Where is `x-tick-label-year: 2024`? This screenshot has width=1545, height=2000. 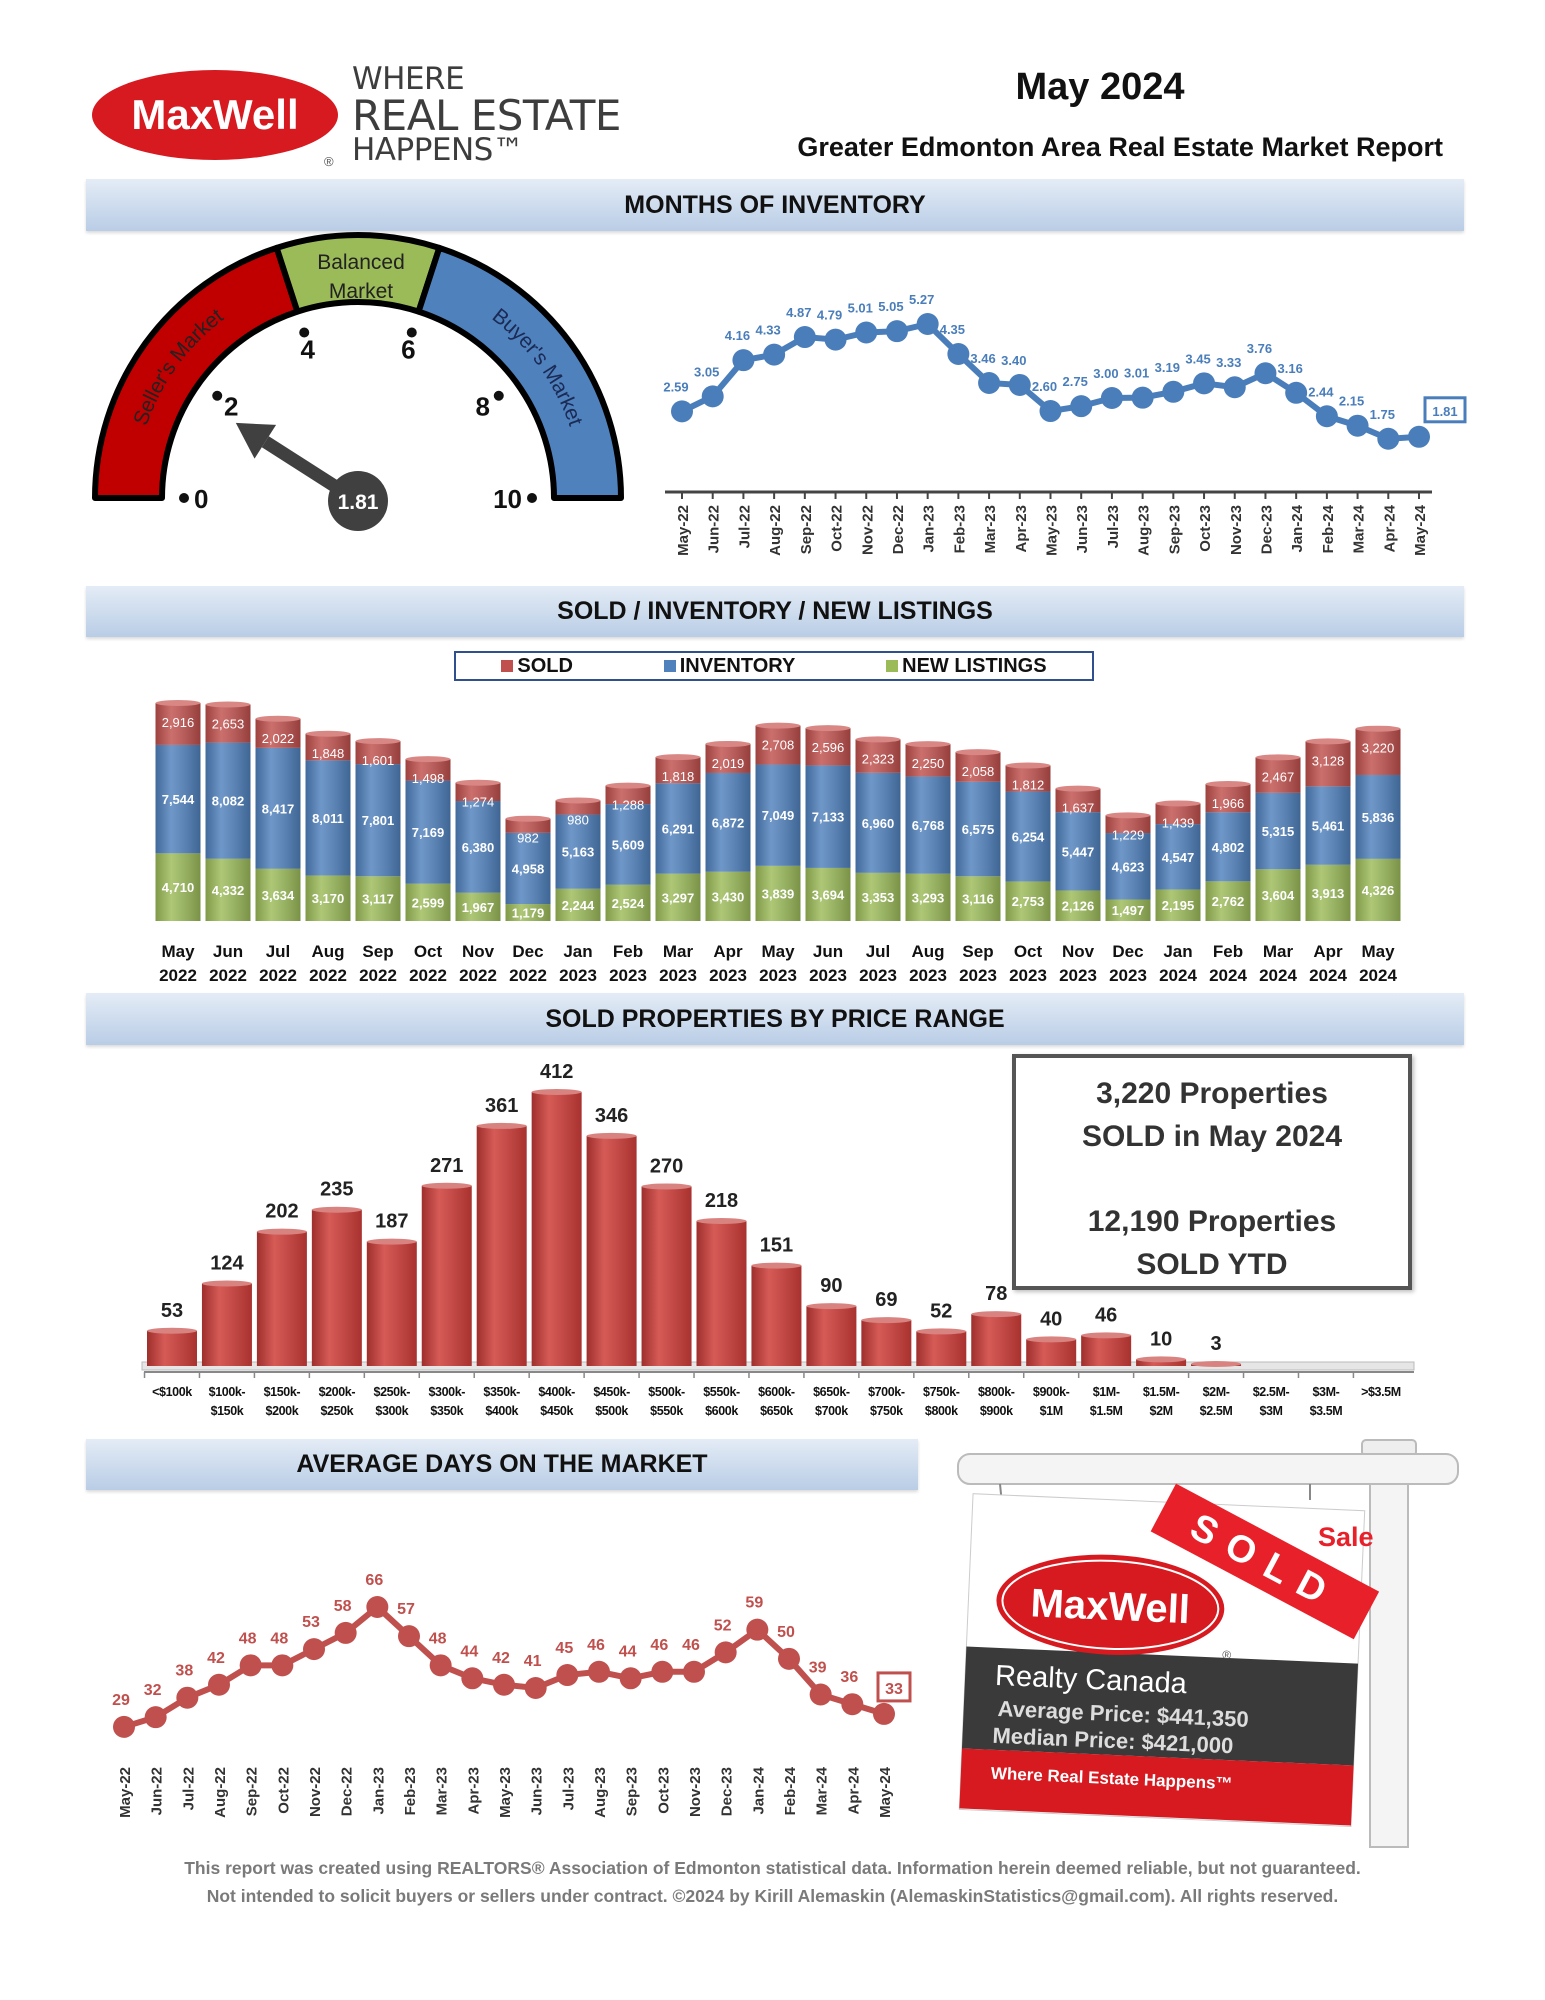
x-tick-label-year: 2024 is located at coordinates (1328, 975).